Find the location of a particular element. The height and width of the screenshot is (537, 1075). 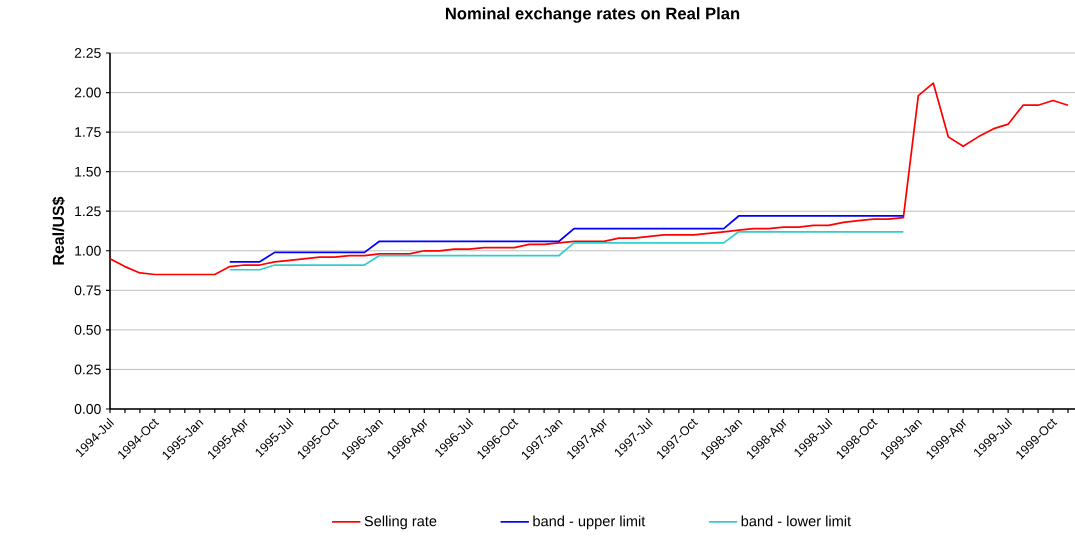

y-tick-label: 2.00 is located at coordinates (87, 92).